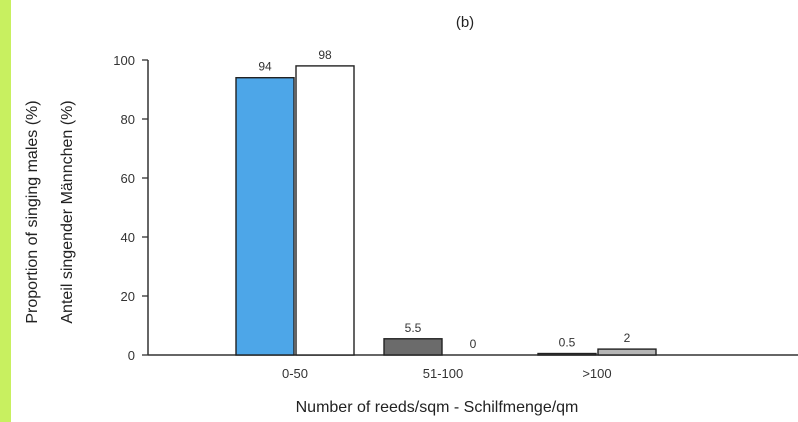 This screenshot has height=422, width=798. Describe the element at coordinates (124, 60) in the screenshot. I see `y-tick-label: 100` at that location.